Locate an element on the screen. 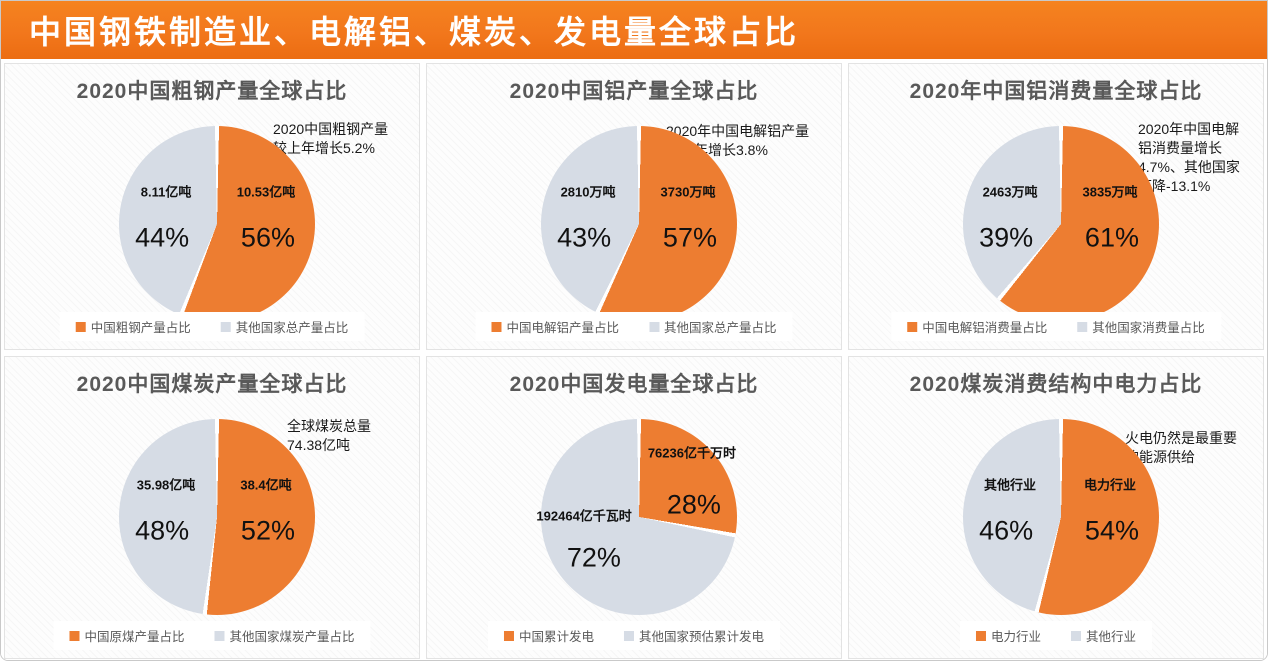  slice-percent-label: 72% is located at coordinates (593, 557).